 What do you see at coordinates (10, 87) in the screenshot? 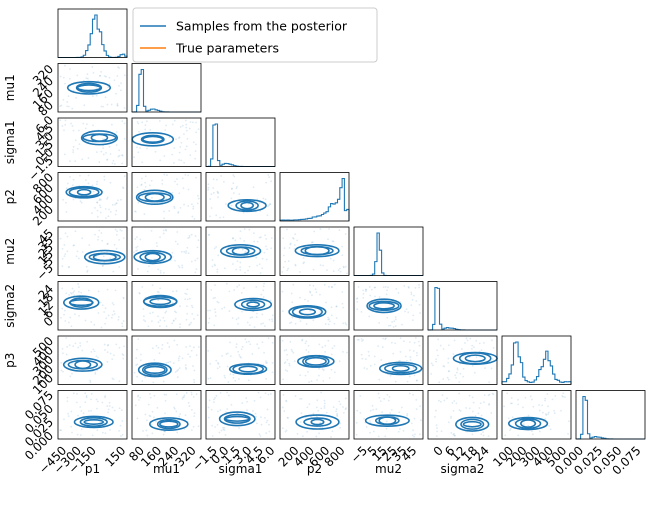
I see `y-axis-label: mu1` at bounding box center [10, 87].